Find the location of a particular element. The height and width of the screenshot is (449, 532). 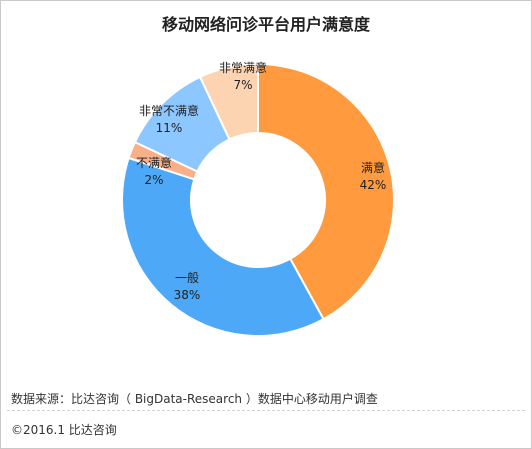

slice-name-label: 一般 is located at coordinates (187, 277).